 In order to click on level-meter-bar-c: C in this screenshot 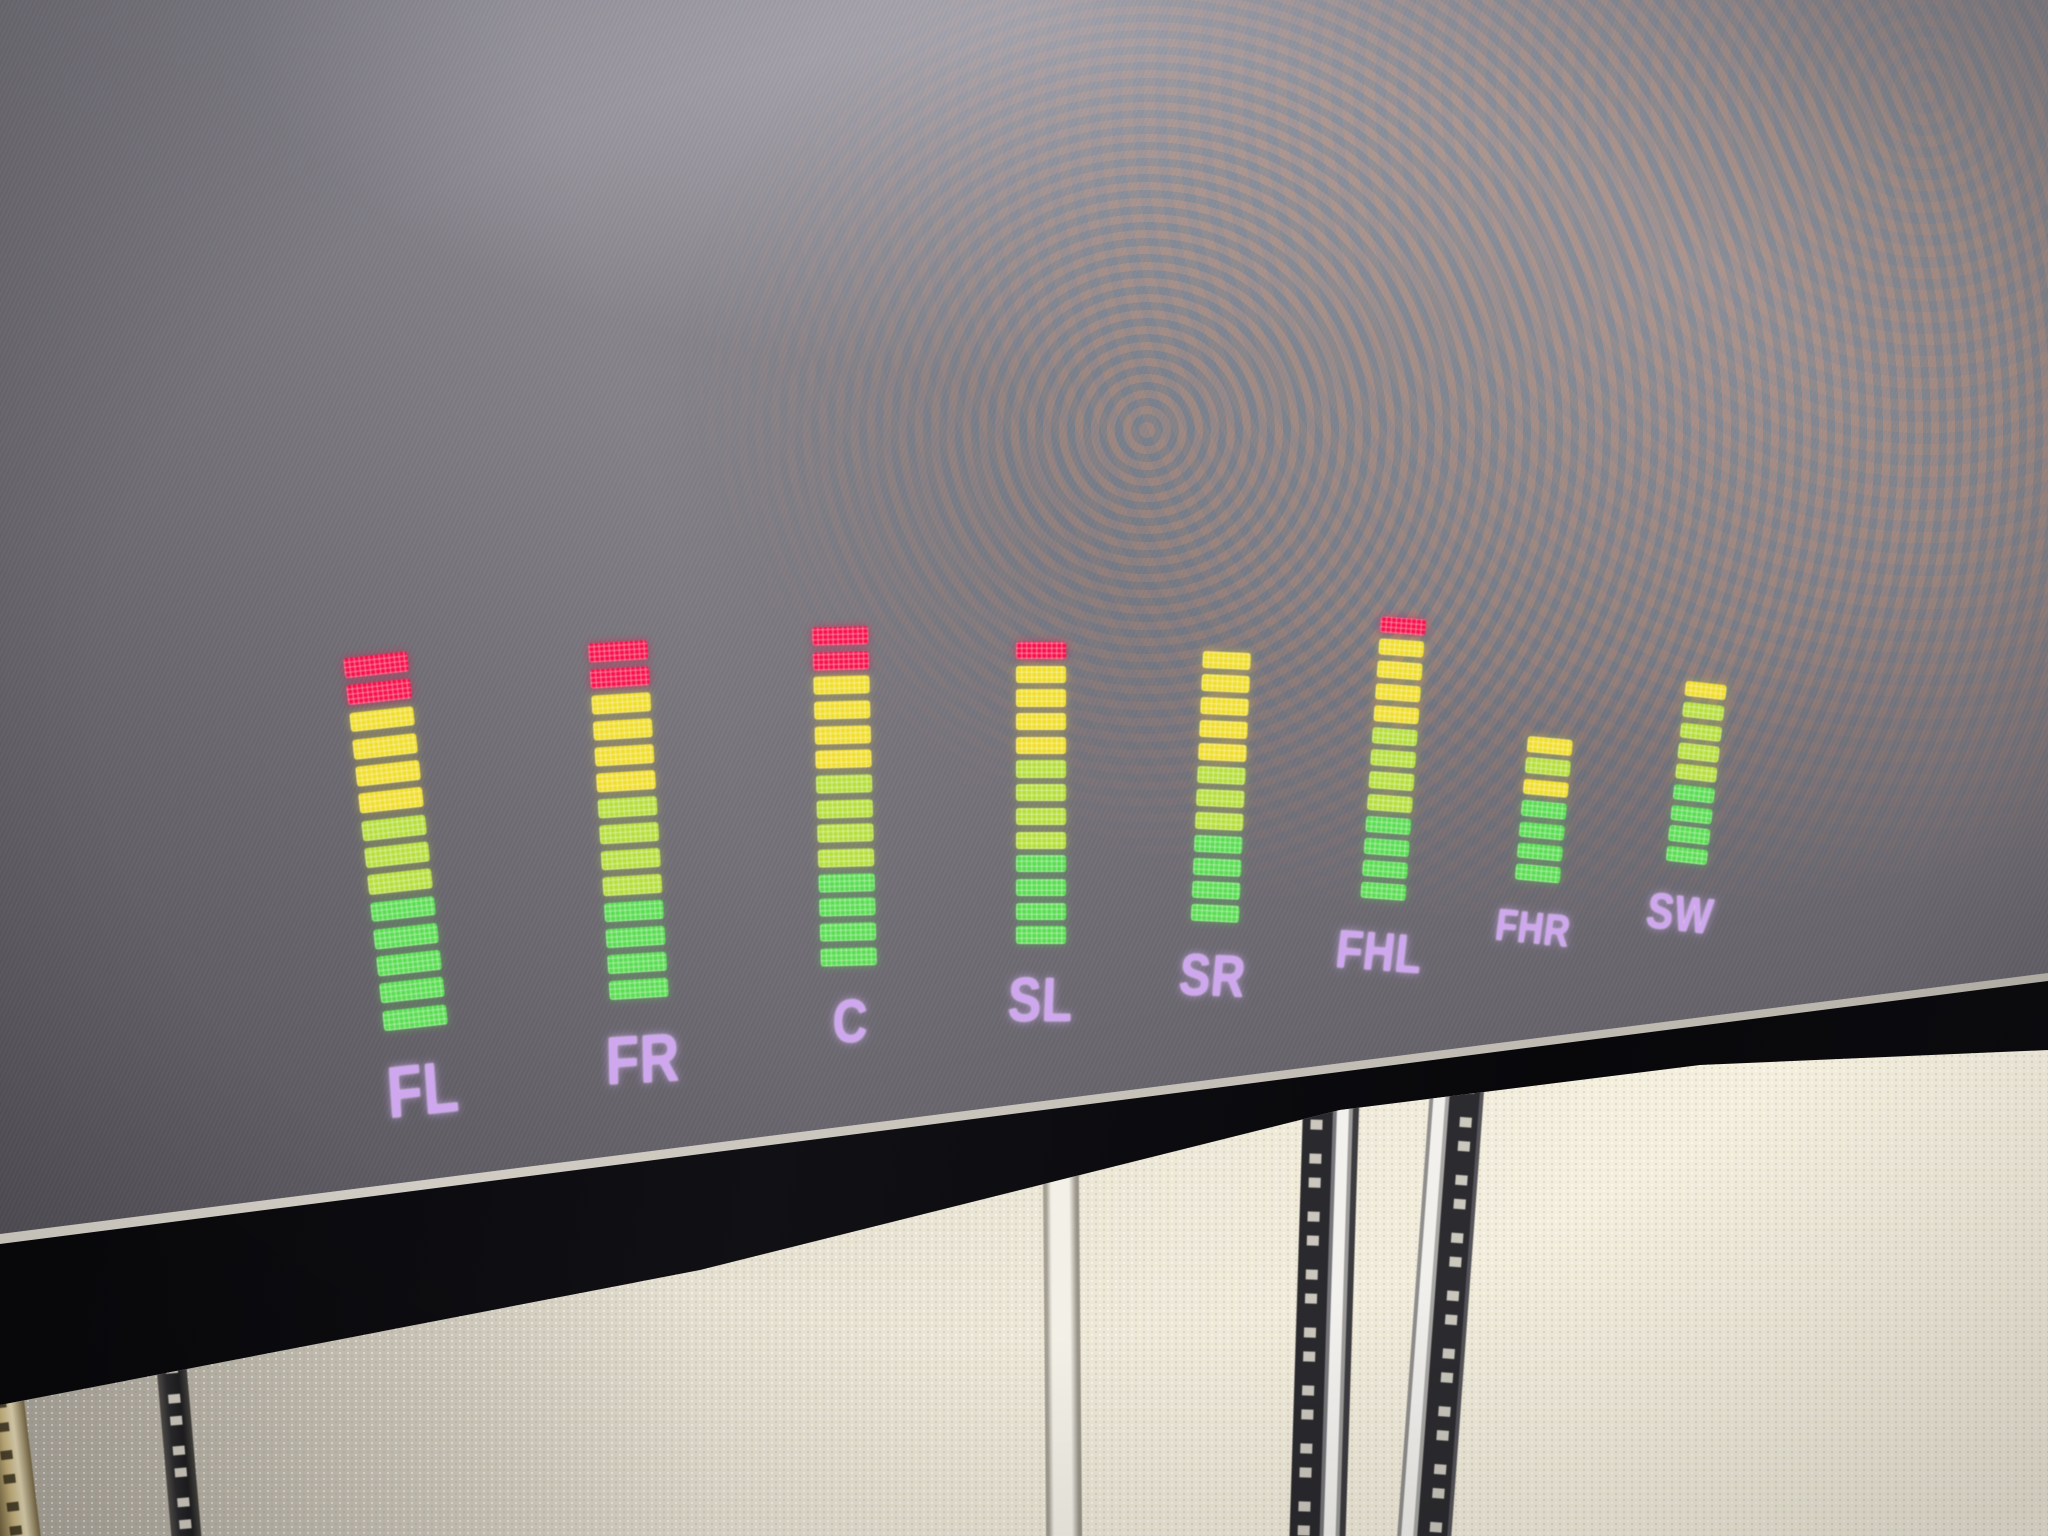, I will do `click(845, 841)`.